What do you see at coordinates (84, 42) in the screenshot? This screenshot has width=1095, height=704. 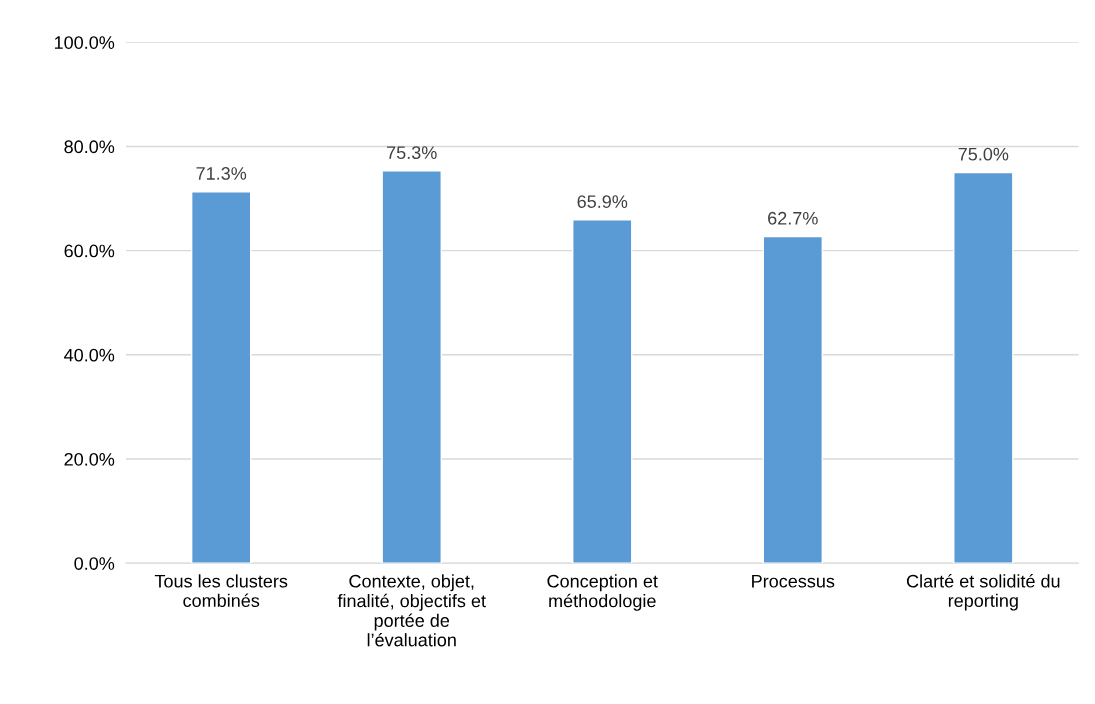 I see `y-tick-label: 100.0%` at bounding box center [84, 42].